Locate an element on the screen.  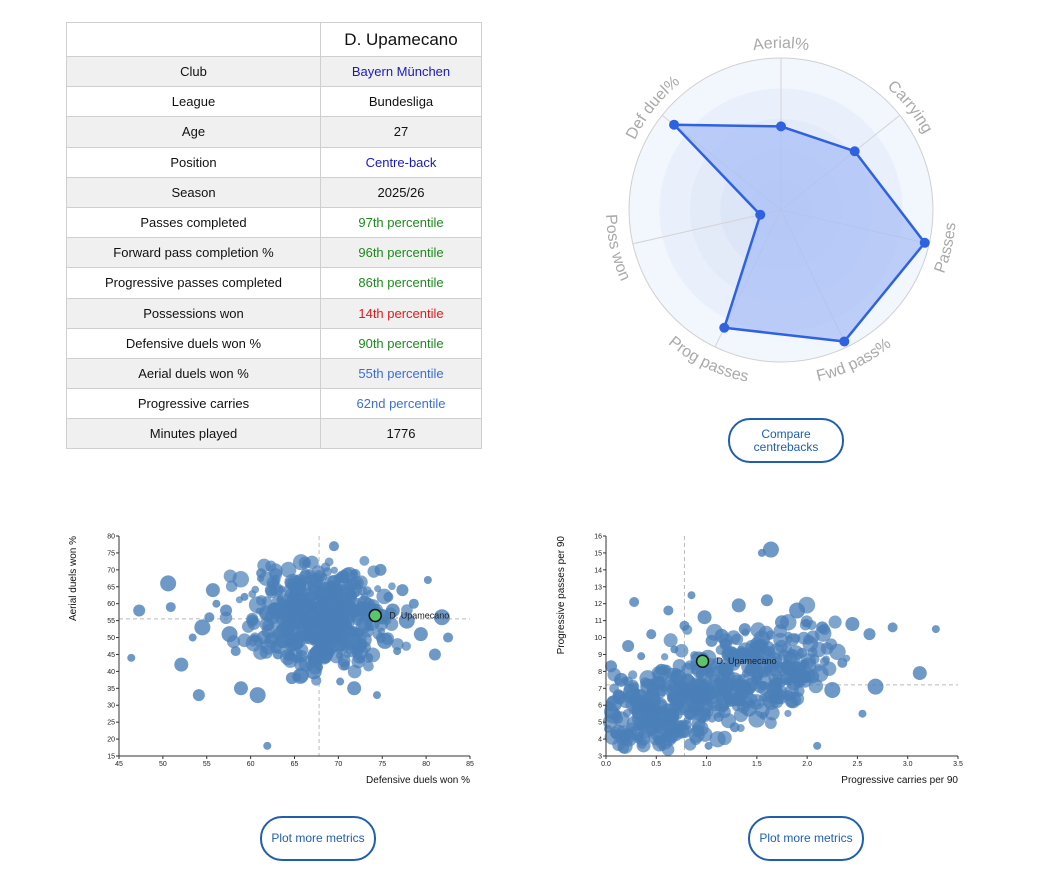
table-row: League Bundesliga is located at coordinates (274, 102).